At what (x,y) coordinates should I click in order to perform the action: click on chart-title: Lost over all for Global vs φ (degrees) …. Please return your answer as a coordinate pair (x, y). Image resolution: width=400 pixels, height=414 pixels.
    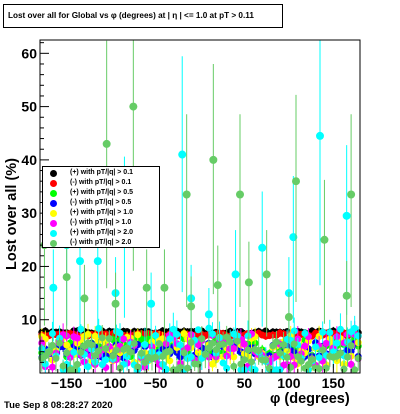
    Looking at the image, I should click on (143, 16).